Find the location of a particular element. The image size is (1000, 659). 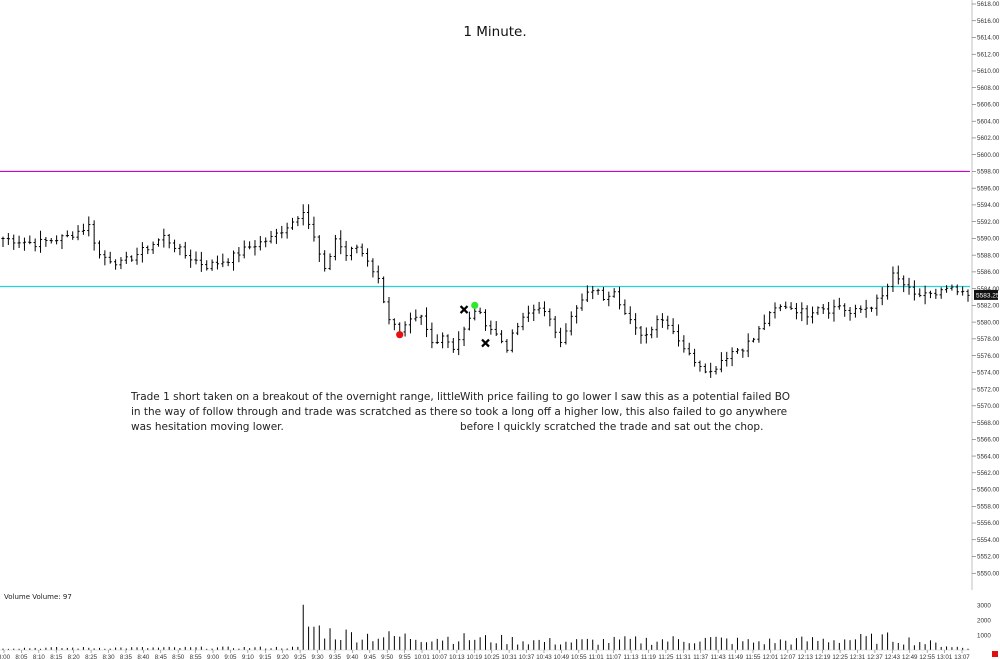

price-tick-label: 5570.00 is located at coordinates (988, 406).